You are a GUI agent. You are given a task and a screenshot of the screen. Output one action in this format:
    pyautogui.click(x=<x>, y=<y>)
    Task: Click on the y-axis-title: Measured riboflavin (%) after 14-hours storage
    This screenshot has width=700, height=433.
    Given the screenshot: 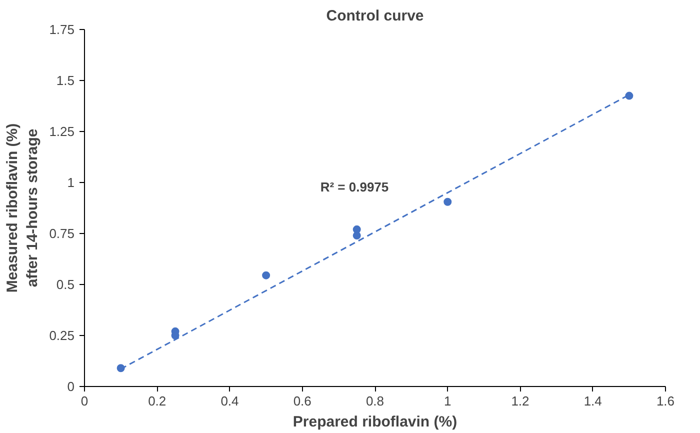 What is the action you would take?
    pyautogui.click(x=23, y=208)
    